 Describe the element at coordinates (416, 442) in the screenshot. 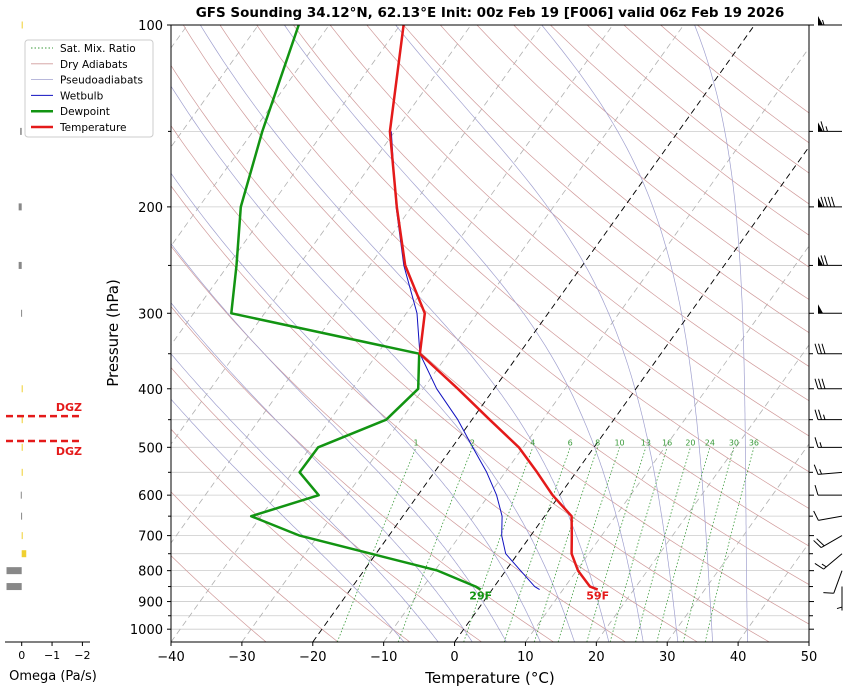

I see `mixing-ratio-label: 1` at that location.